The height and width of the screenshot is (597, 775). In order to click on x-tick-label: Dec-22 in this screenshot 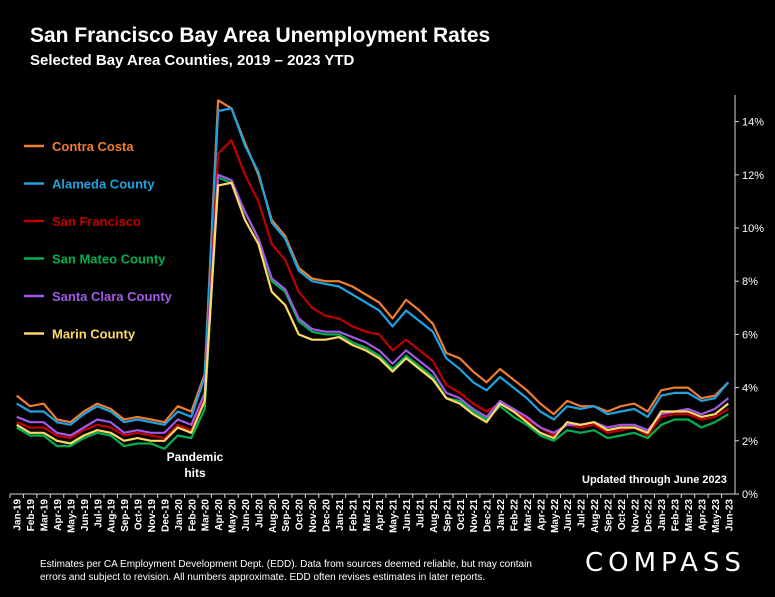, I will do `click(649, 515)`.